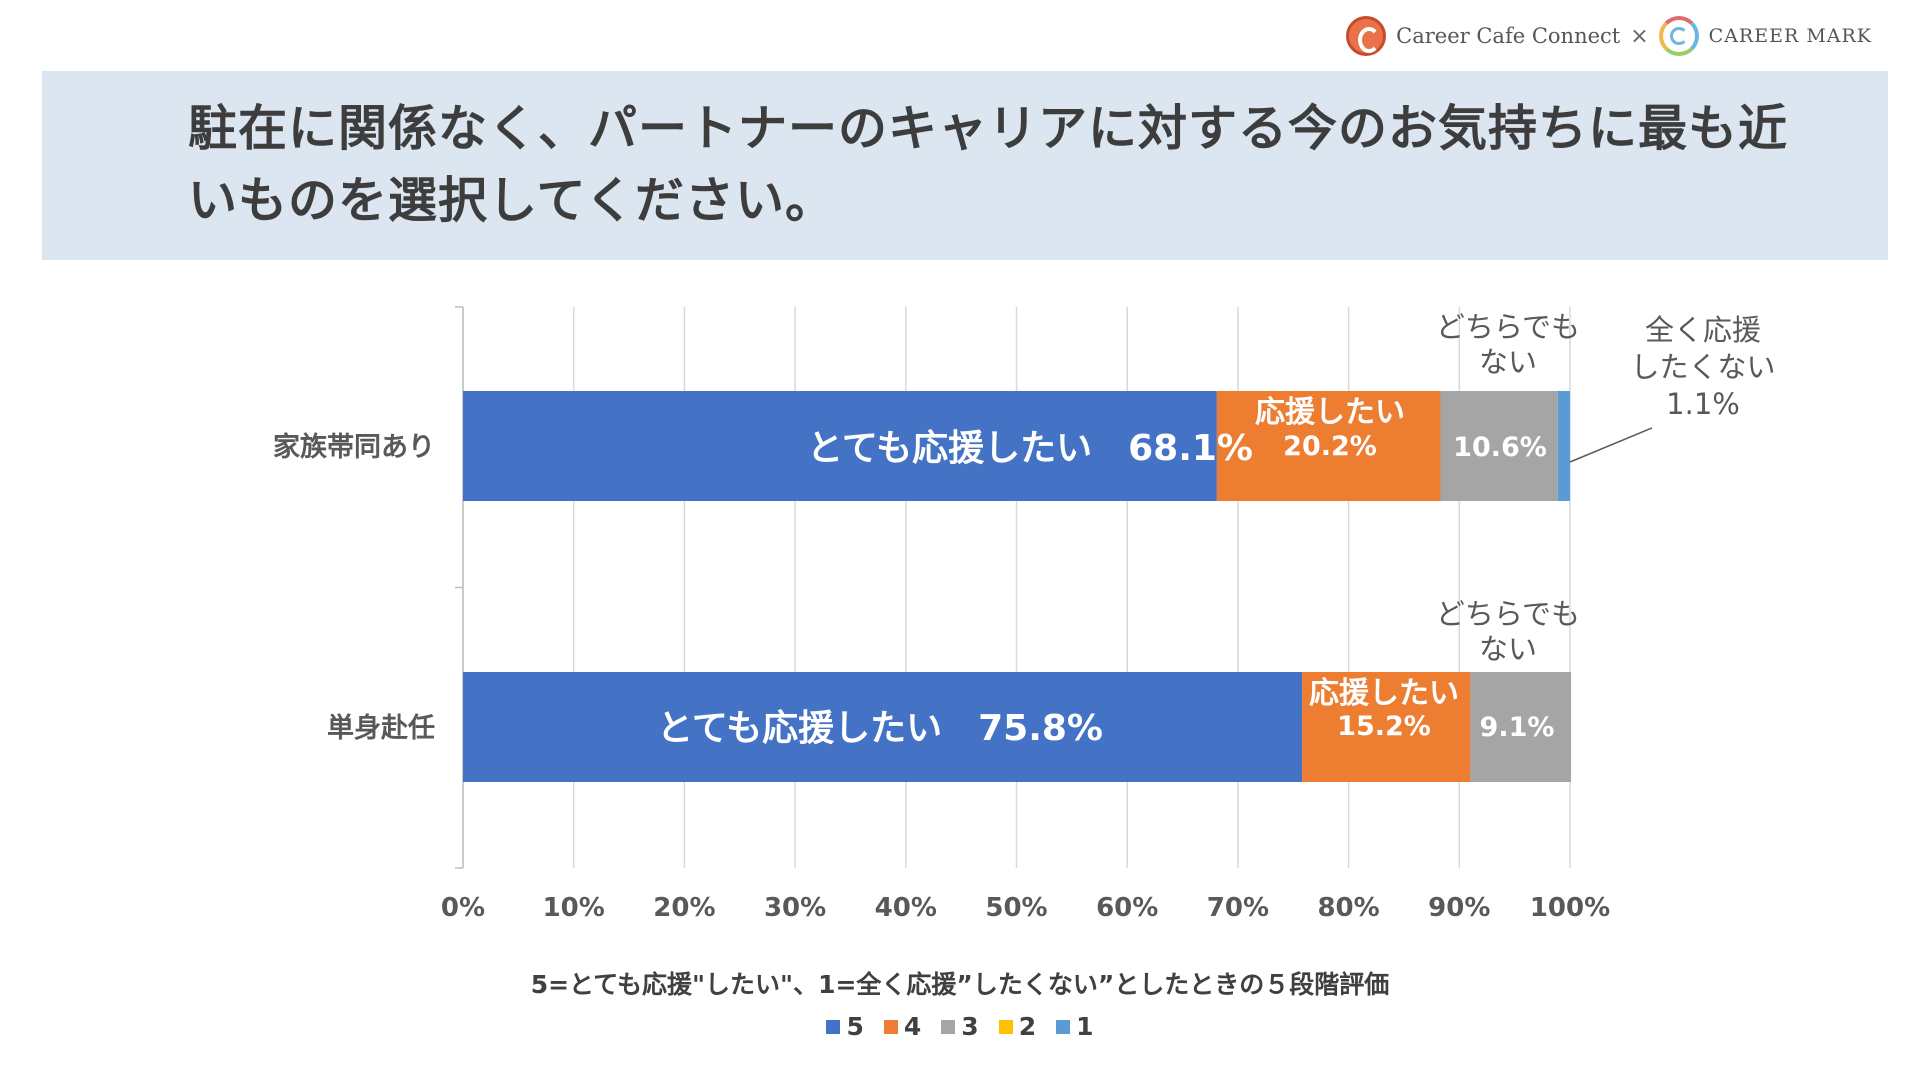 The width and height of the screenshot is (1920, 1080). I want to click on brand-left-name: Career Cafe Connect, so click(1508, 36).